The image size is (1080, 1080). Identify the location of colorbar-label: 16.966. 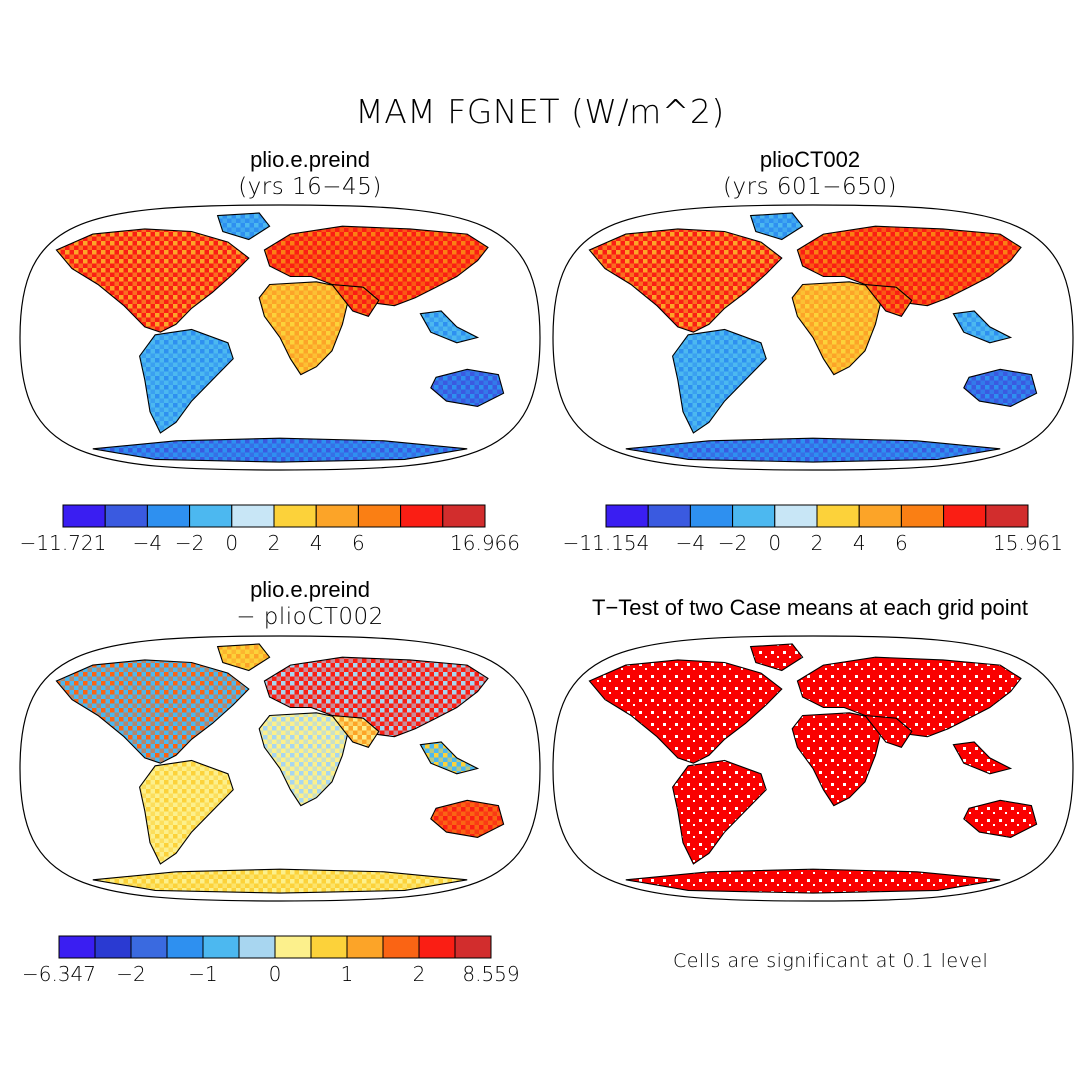
(485, 543).